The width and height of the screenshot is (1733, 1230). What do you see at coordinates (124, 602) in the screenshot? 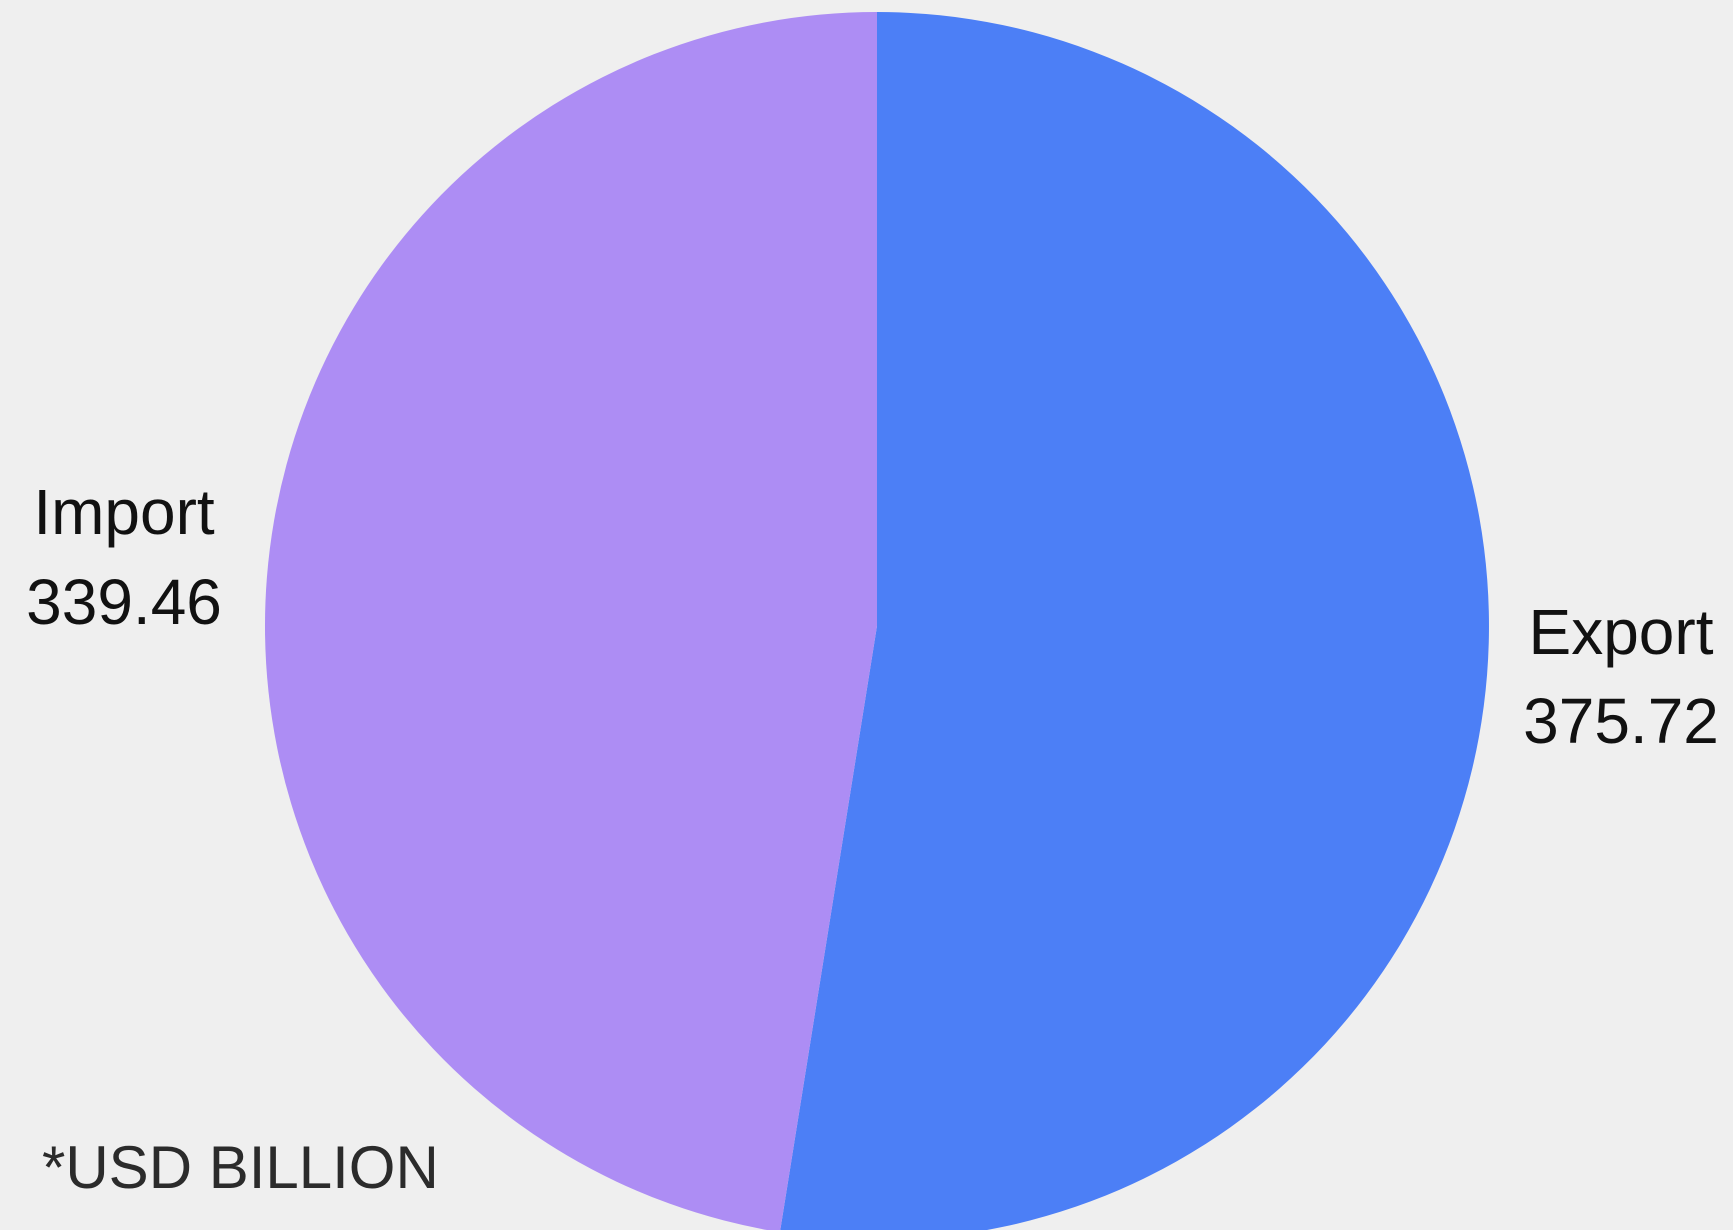
I see `slice-value-import: 339.46` at bounding box center [124, 602].